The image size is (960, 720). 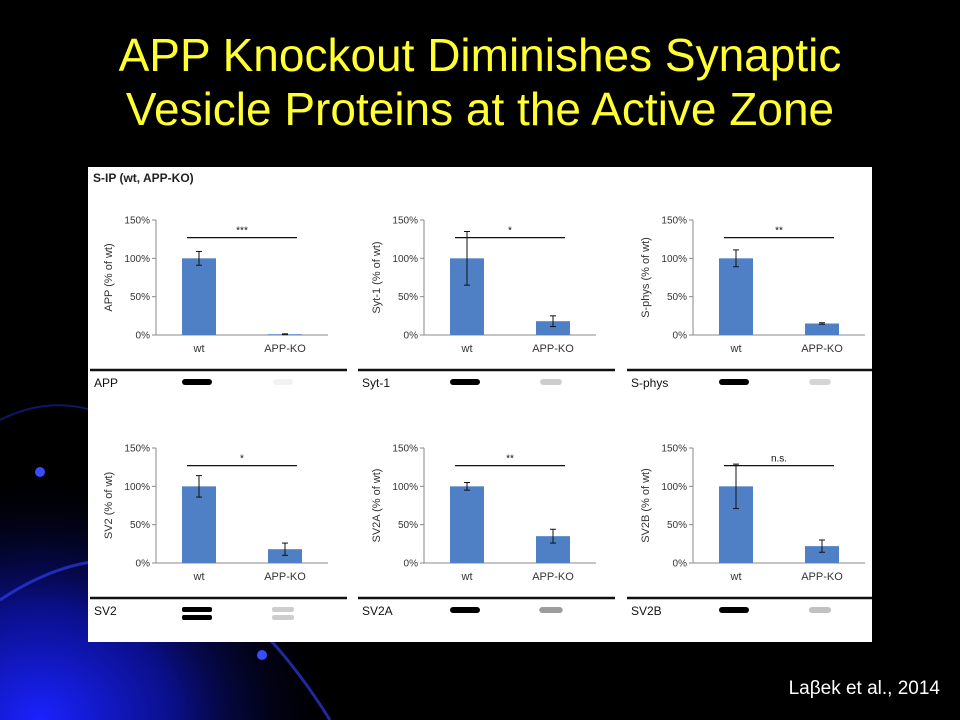 What do you see at coordinates (218, 532) in the screenshot?
I see `chart-4: 0% 50% 100% 150% SV2 (% of wt) wt APP-KO * SV2` at bounding box center [218, 532].